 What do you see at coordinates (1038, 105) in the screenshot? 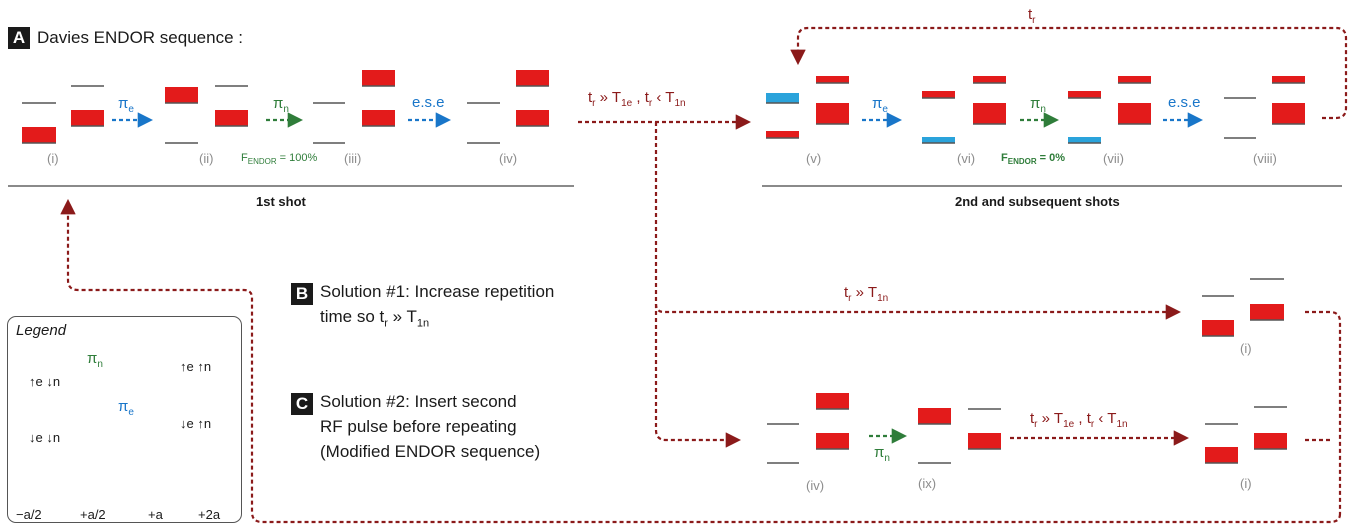
I see `pulse-n-label-2: πn` at bounding box center [1038, 105].